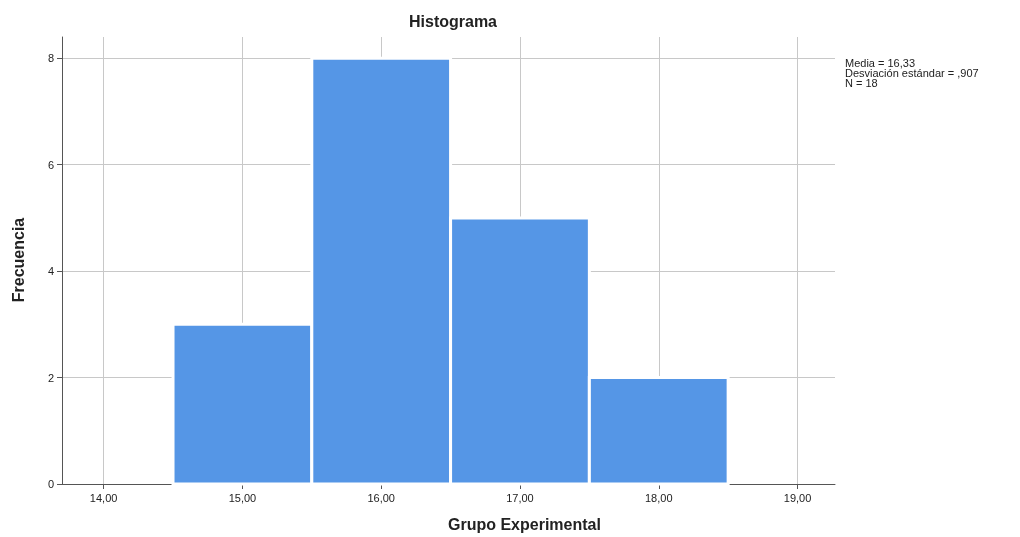 The height and width of the screenshot is (537, 1020). I want to click on x-tick-label: 17,00, so click(520, 497).